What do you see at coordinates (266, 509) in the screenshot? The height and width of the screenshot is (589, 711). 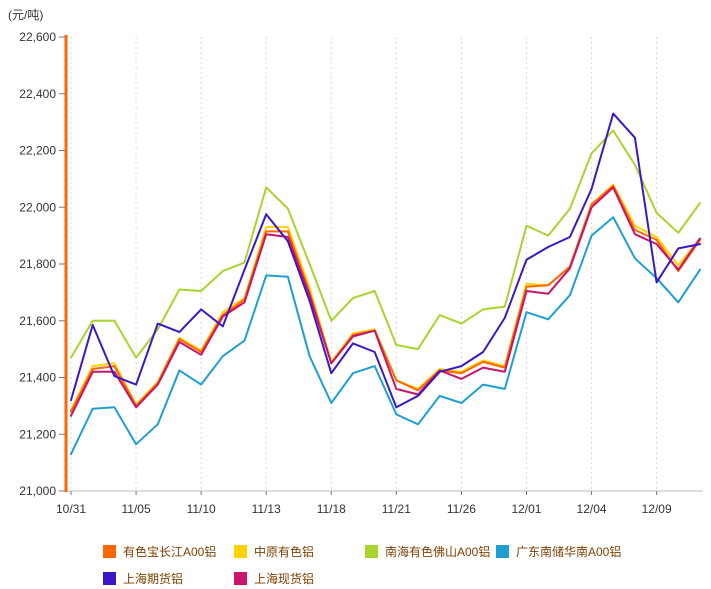 I see `x-tick-label: 11/13` at bounding box center [266, 509].